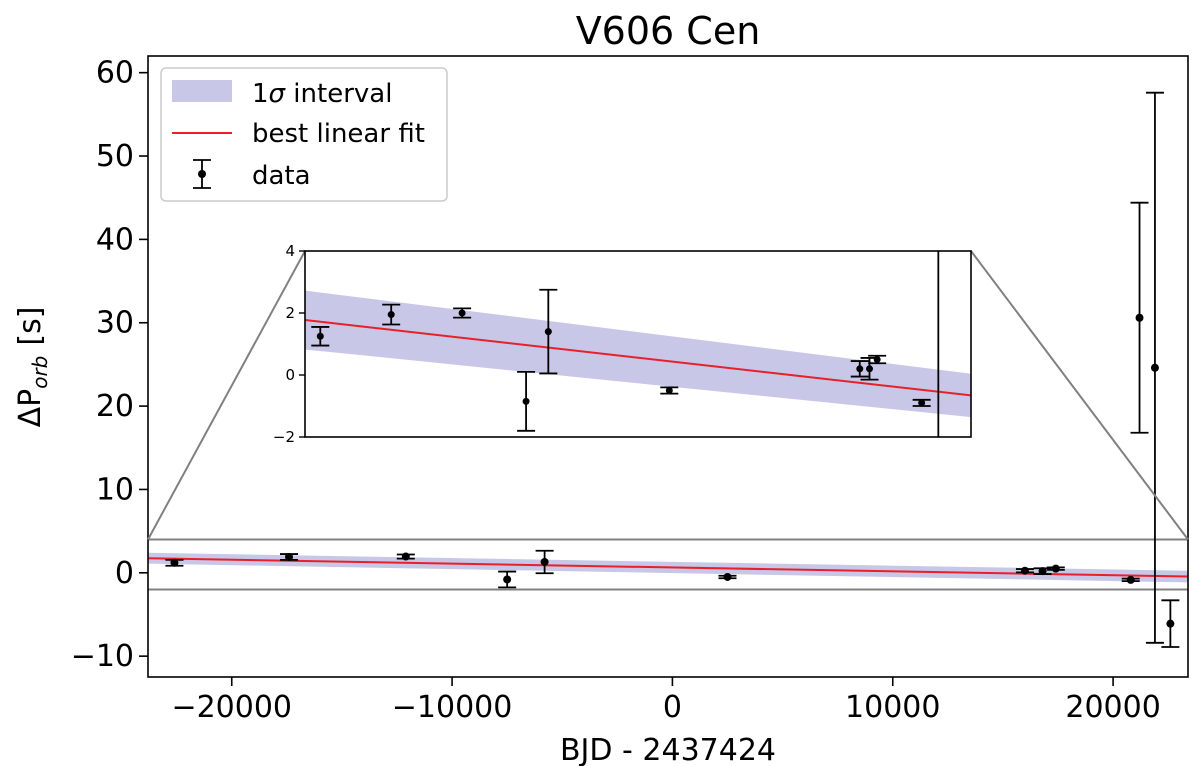  What do you see at coordinates (290, 375) in the screenshot?
I see `inset-y-tick-label: 0` at bounding box center [290, 375].